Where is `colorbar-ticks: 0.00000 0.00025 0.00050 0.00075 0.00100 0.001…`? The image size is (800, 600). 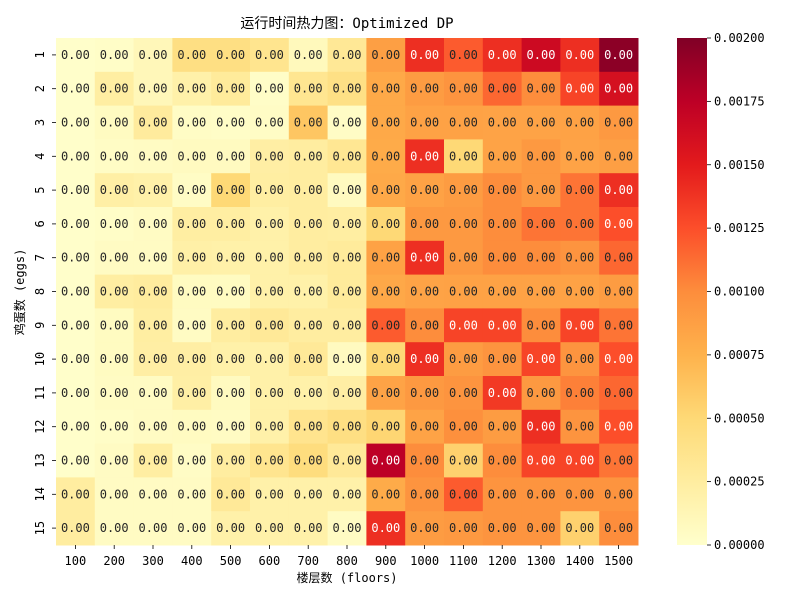
colorbar-ticks: 0.00000 0.00025 0.00050 0.00075 0.00100 0.001… is located at coordinates (736, 291).